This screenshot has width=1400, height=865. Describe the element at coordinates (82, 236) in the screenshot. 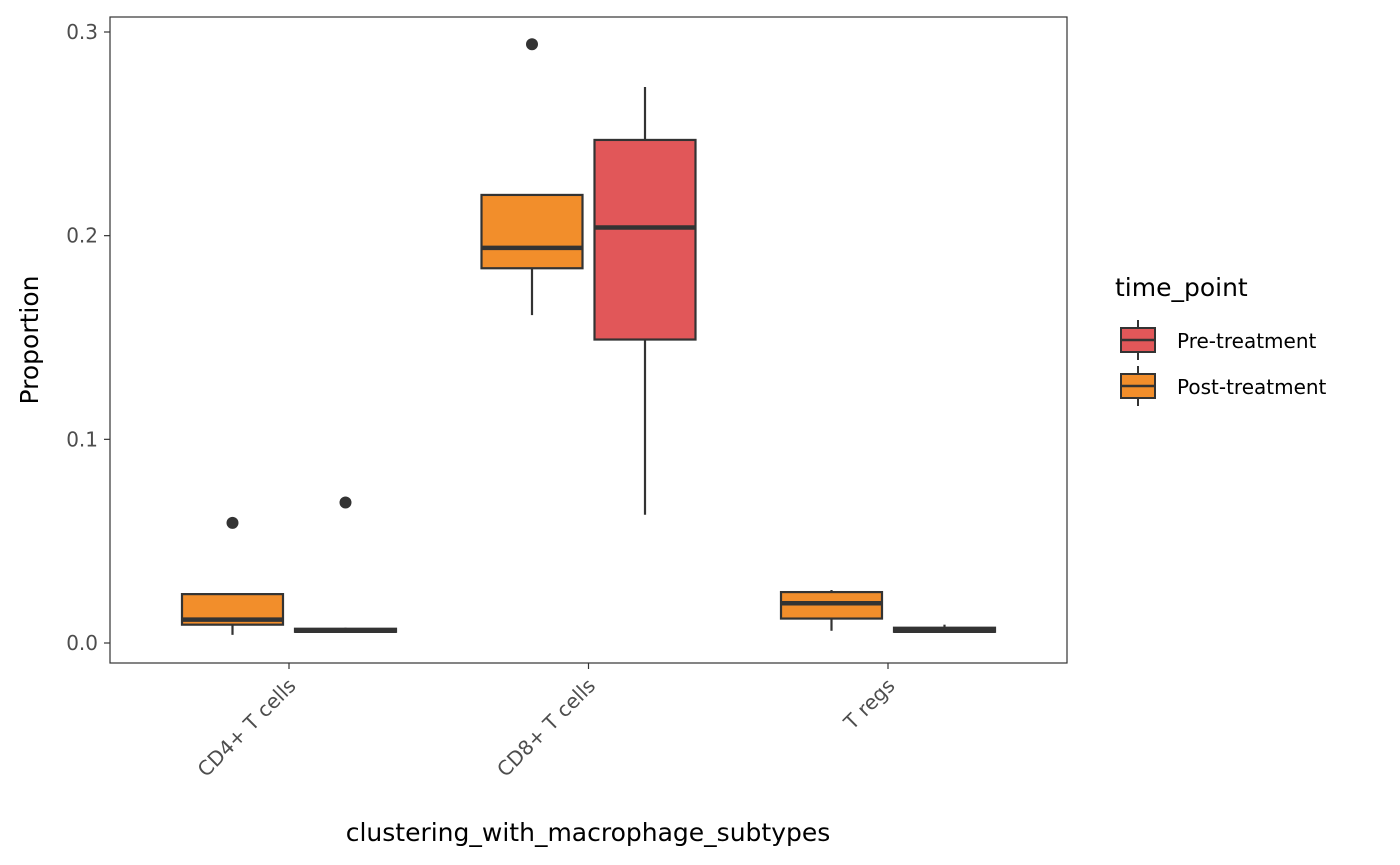

I see `y-tick-label: 0.2` at that location.